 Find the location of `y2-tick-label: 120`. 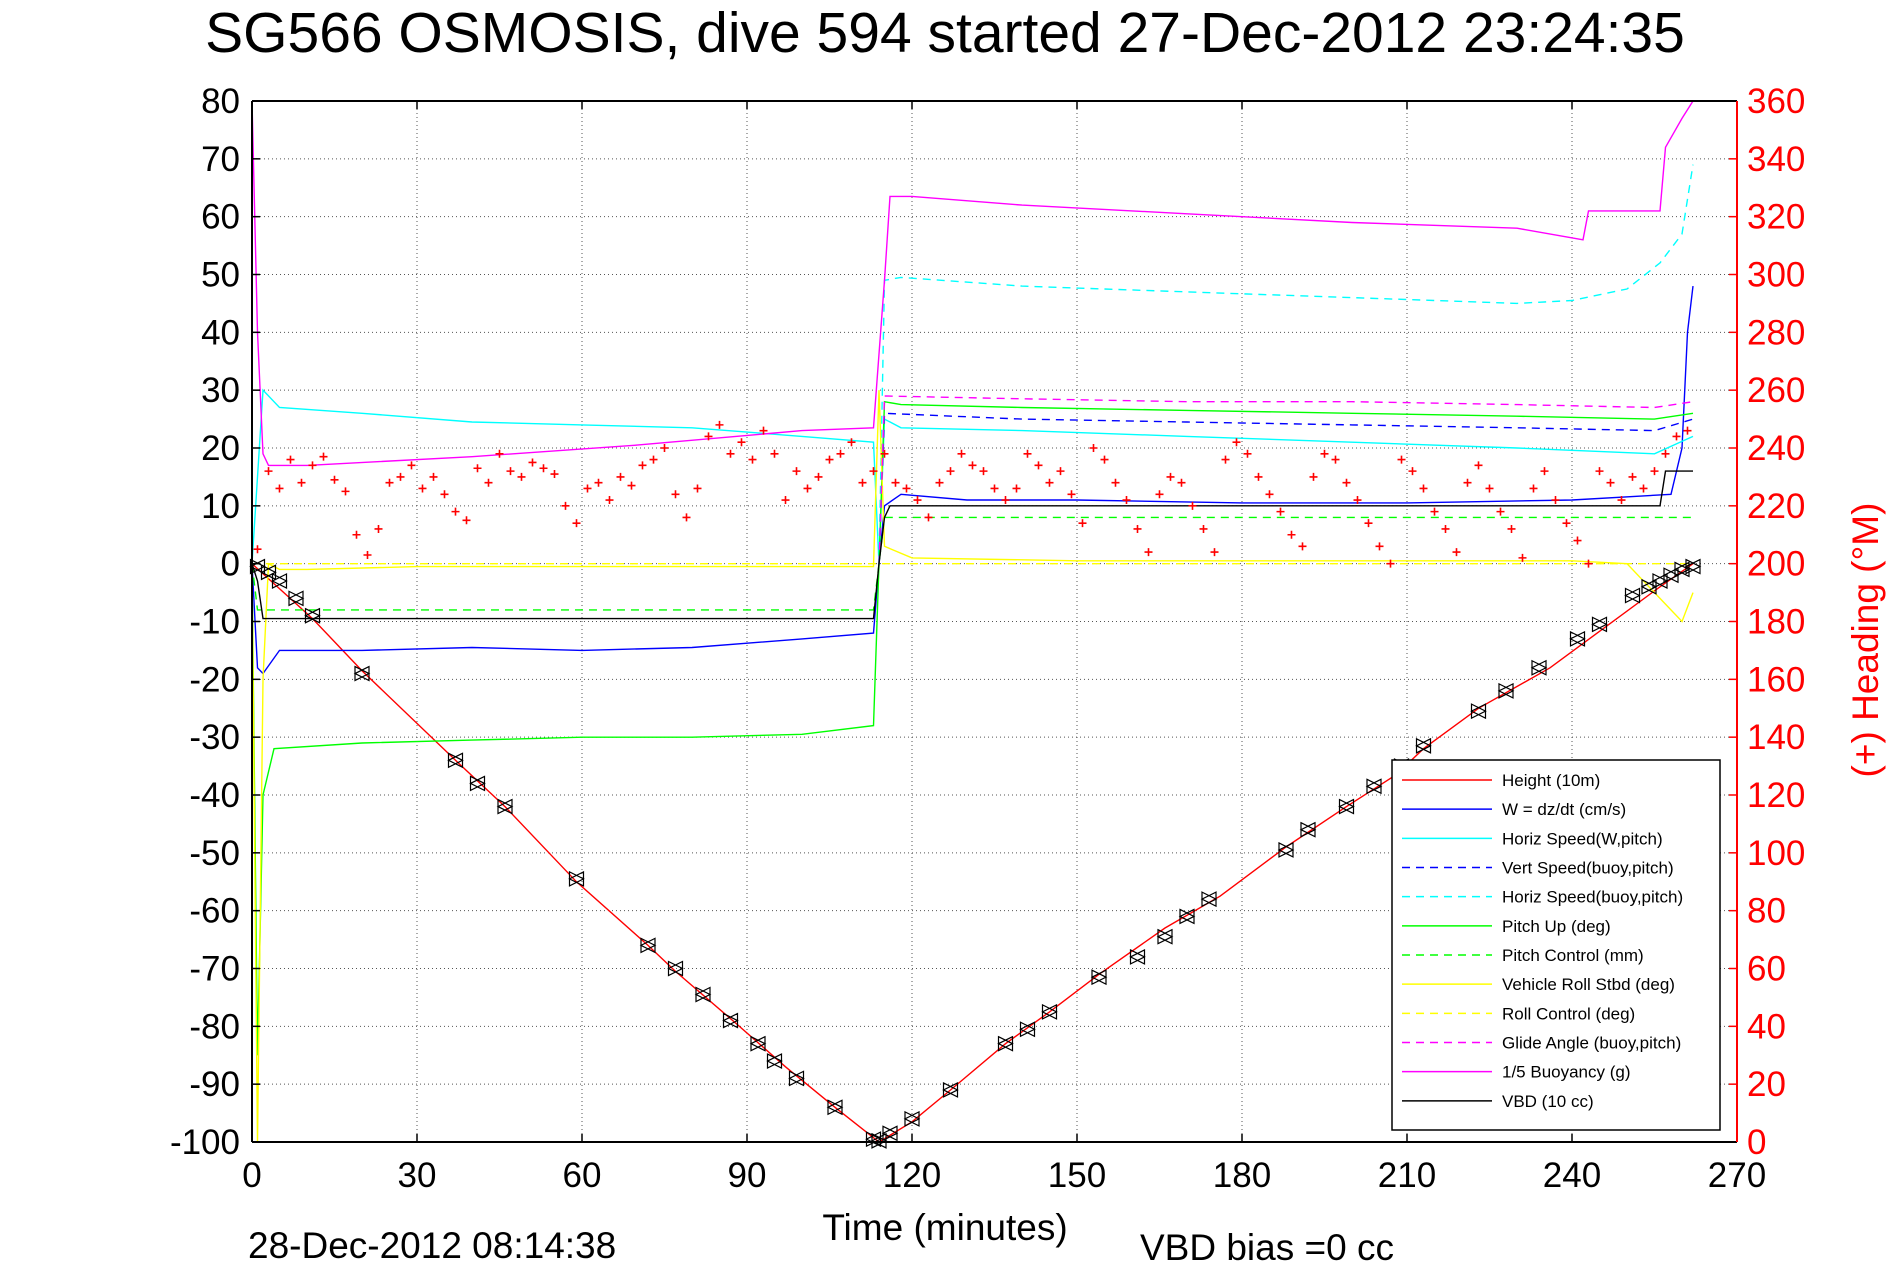

y2-tick-label: 120 is located at coordinates (1776, 795).